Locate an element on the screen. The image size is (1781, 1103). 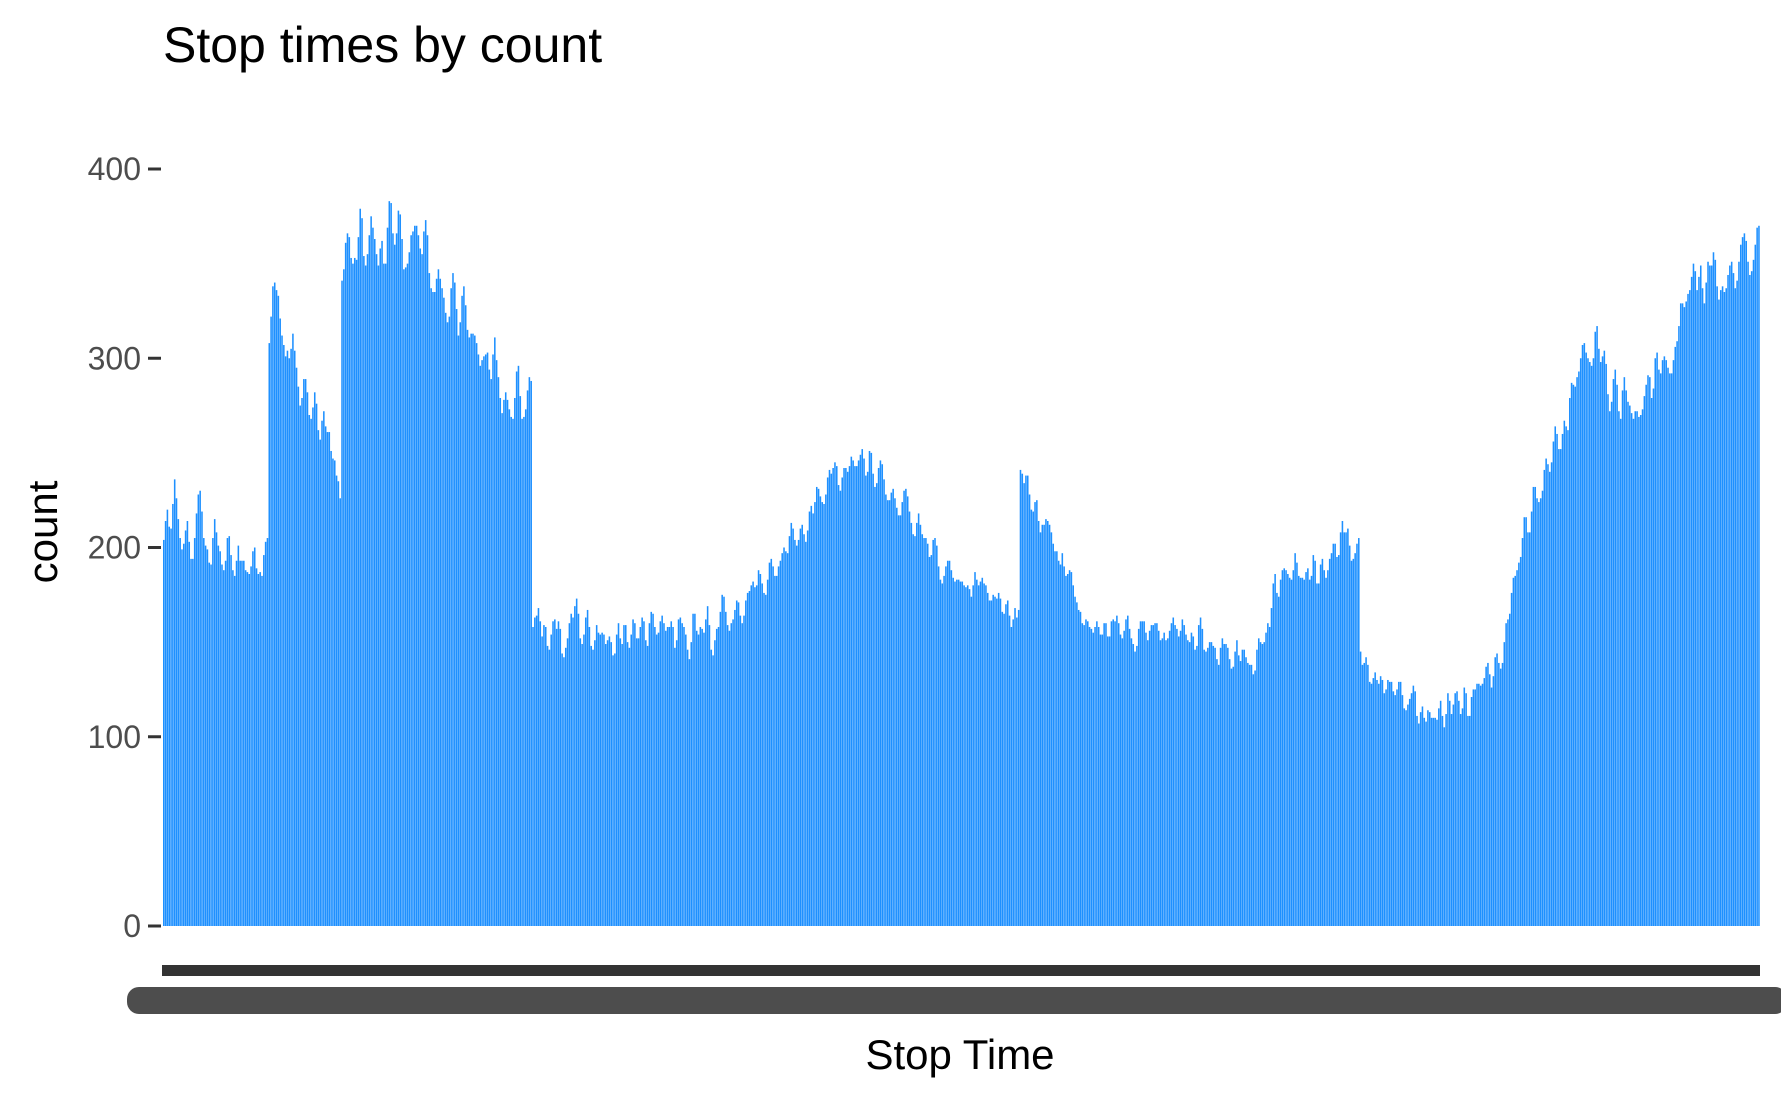
y-axis-title: count is located at coordinates (42, 531).